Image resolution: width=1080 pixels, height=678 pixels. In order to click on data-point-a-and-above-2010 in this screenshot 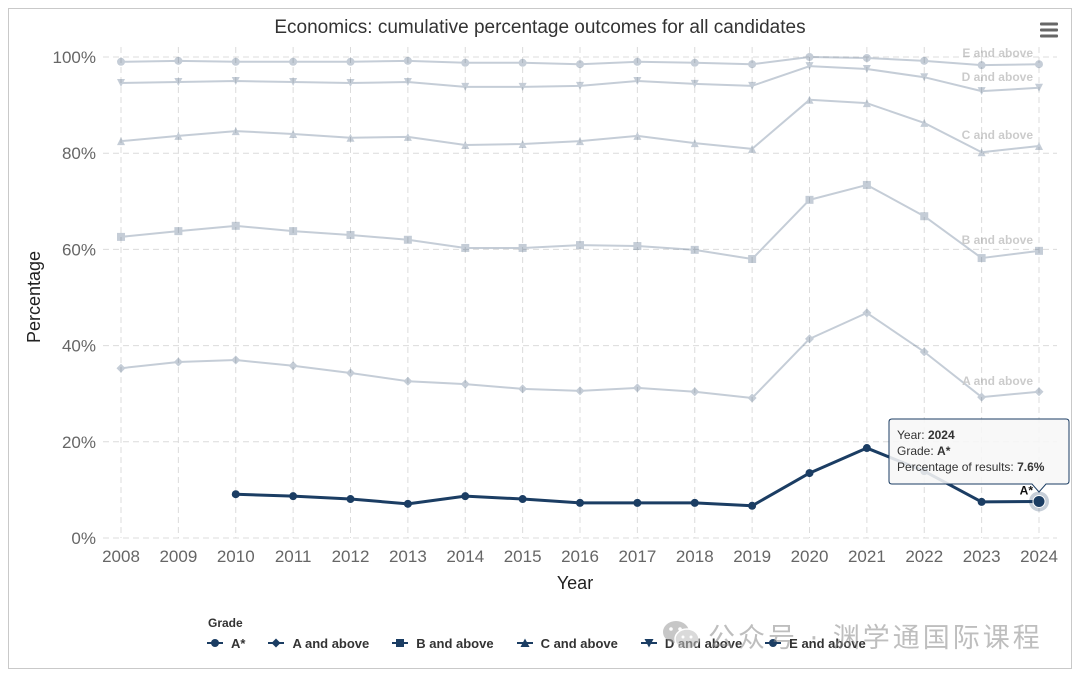, I will do `click(236, 360)`.